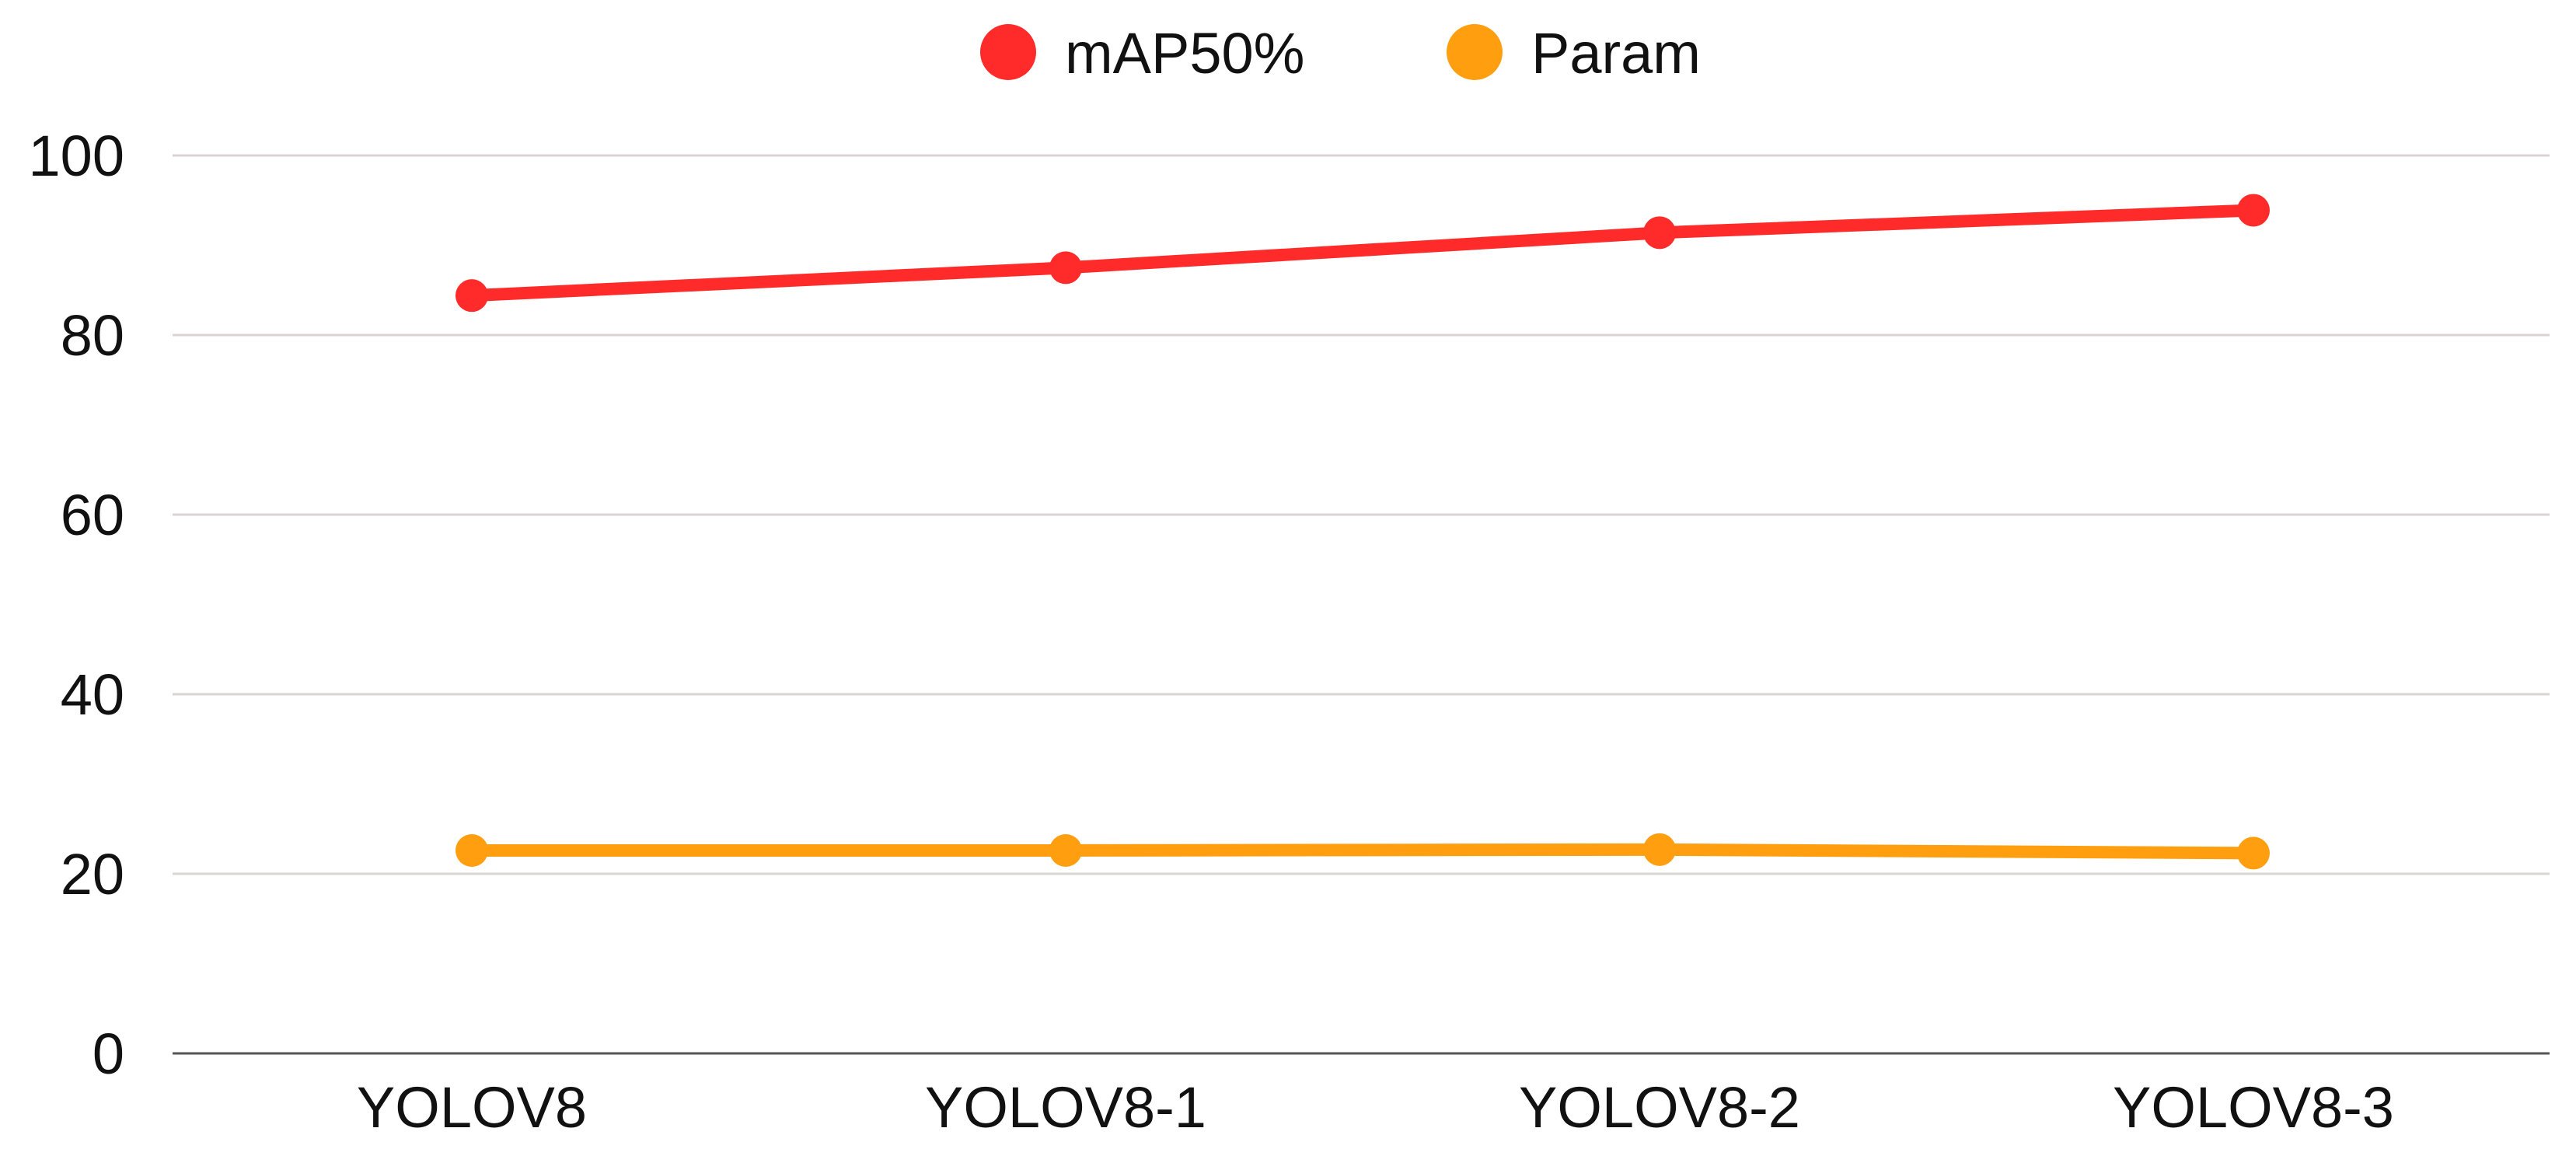 This screenshot has width=2576, height=1156. I want to click on y-axis: 0 20 40 60 80 100, so click(77, 605).